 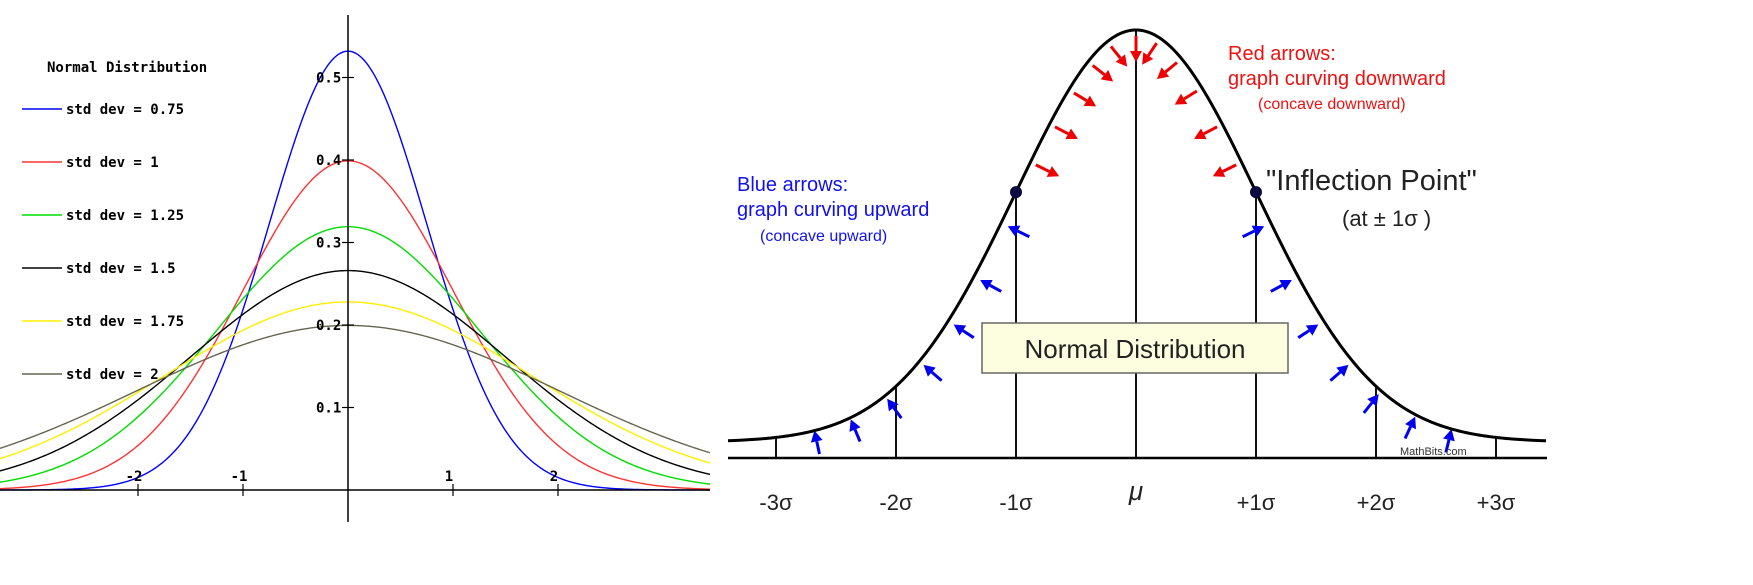 What do you see at coordinates (449, 477) in the screenshot?
I see `left-x-tick-label: 1` at bounding box center [449, 477].